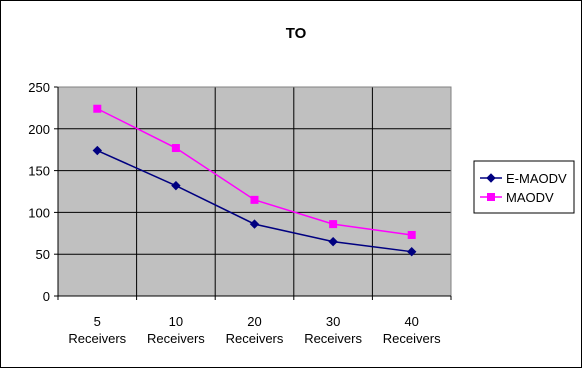 This screenshot has height=374, width=583. I want to click on y-tick-label: 150, so click(39, 171).